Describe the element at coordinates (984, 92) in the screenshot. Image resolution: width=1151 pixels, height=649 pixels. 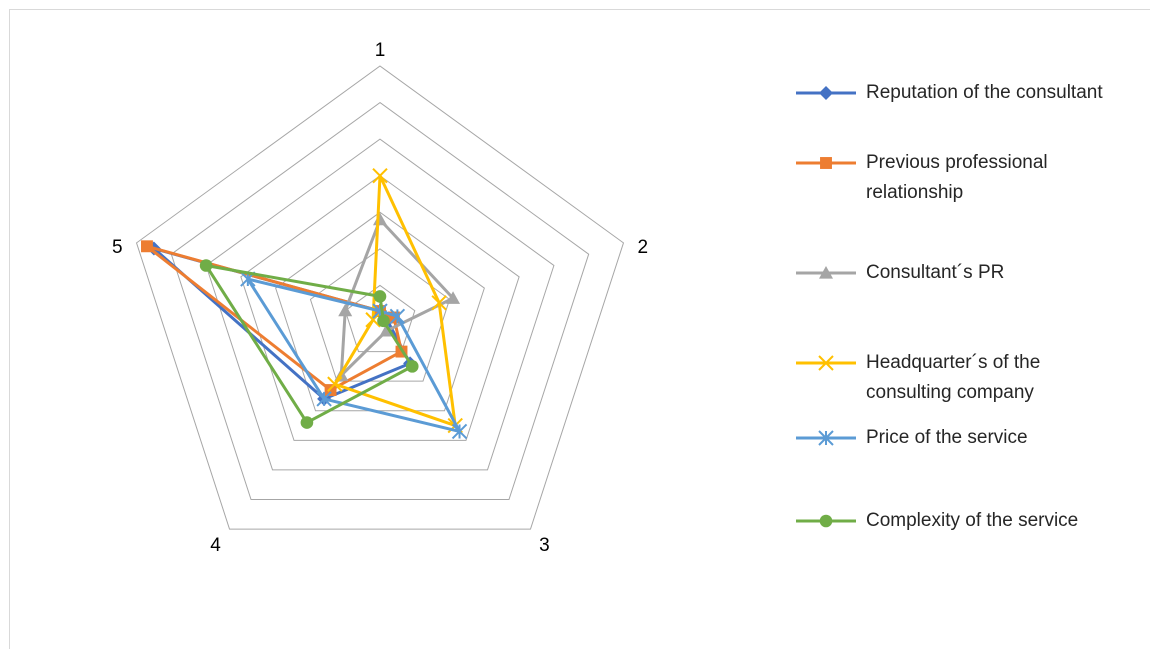
I see `legend-label-1: Reputation of the consultant` at that location.